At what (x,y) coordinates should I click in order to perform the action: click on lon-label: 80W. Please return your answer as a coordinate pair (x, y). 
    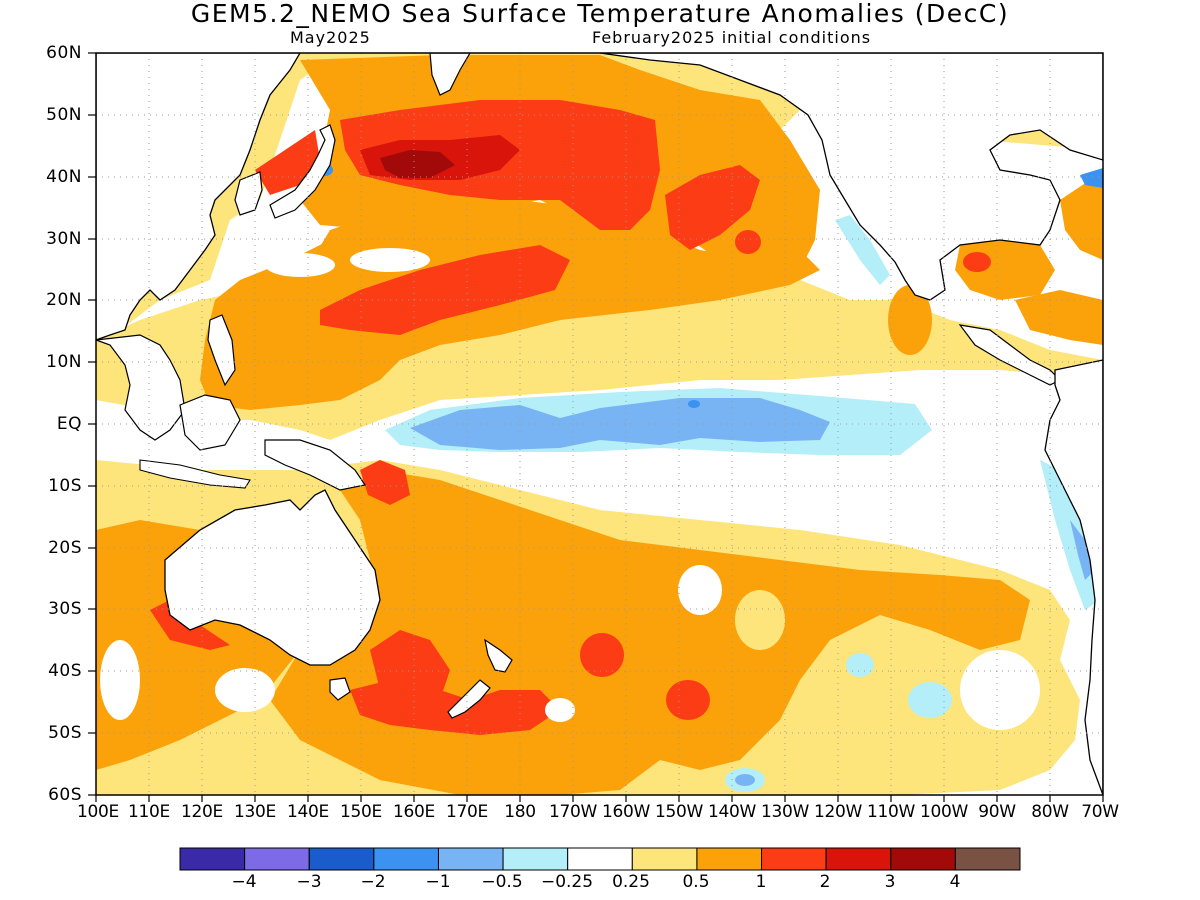
    Looking at the image, I should click on (1050, 812).